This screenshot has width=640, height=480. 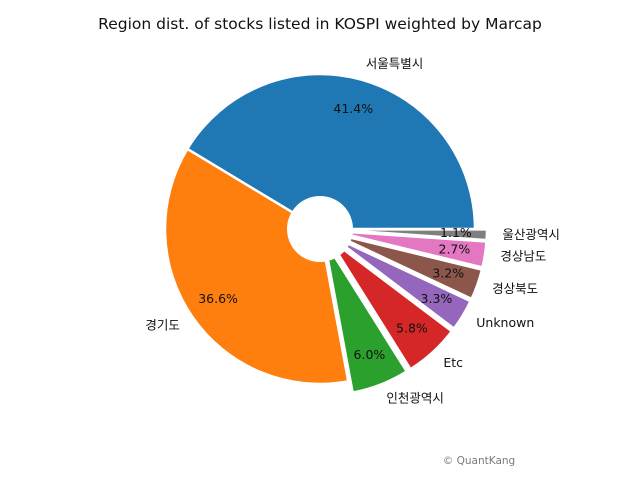 What do you see at coordinates (218, 298) in the screenshot?
I see `percent-label-2: 36.6%` at bounding box center [218, 298].